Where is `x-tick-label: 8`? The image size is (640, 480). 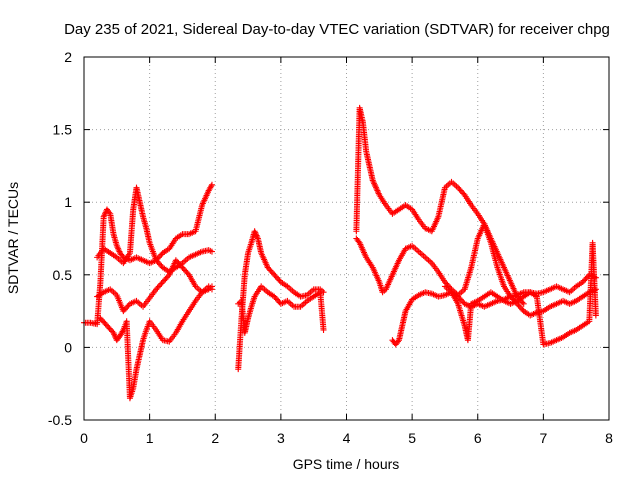 x-tick-label: 8 is located at coordinates (609, 438).